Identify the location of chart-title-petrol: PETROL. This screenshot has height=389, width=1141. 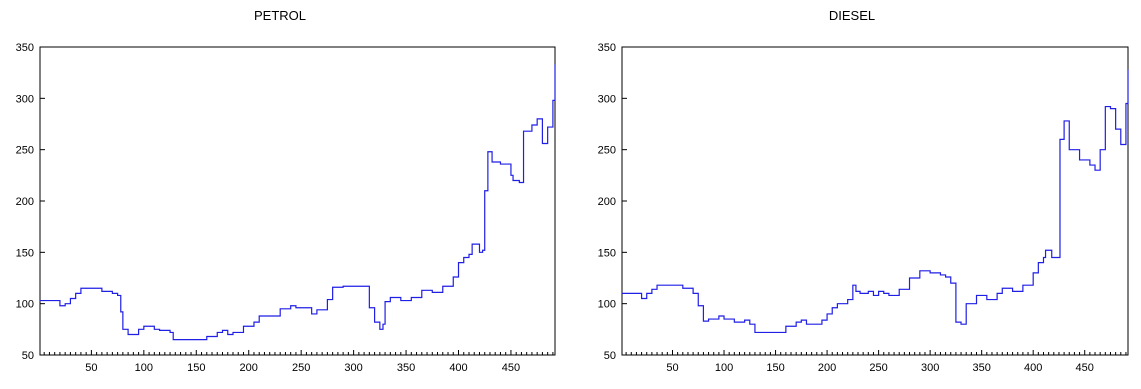
(279, 15).